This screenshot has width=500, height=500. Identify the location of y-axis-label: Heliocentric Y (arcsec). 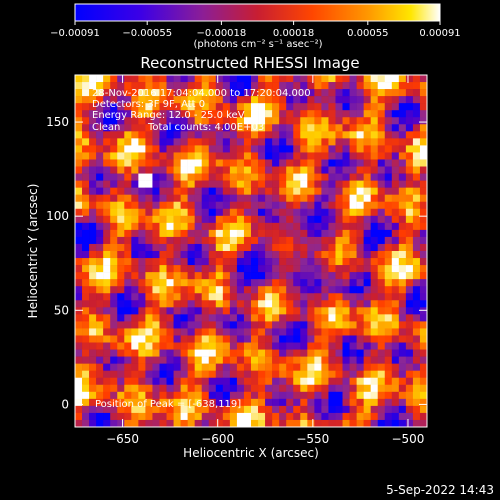
(33, 251).